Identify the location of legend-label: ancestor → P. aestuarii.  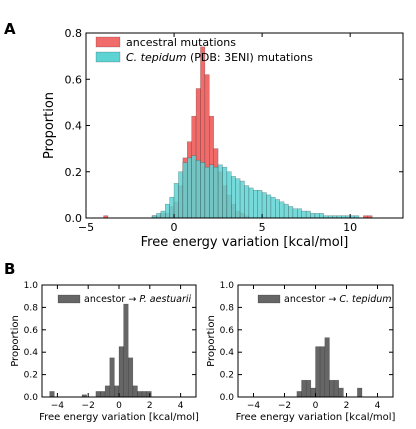
(138, 299).